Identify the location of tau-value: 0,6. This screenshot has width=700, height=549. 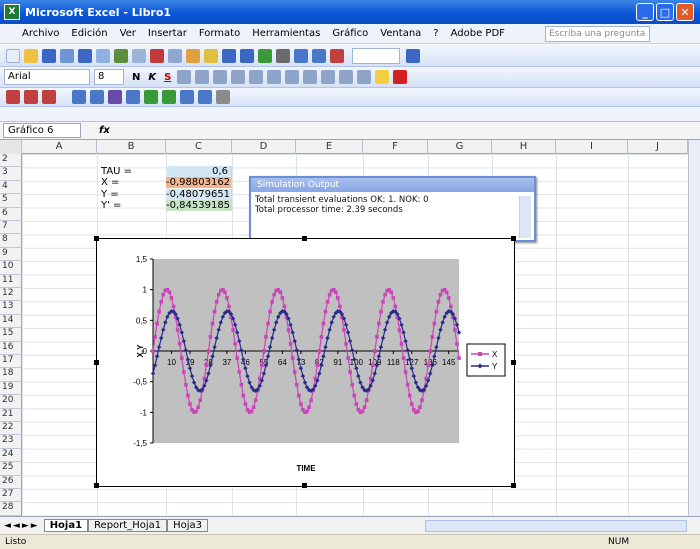
(199, 171).